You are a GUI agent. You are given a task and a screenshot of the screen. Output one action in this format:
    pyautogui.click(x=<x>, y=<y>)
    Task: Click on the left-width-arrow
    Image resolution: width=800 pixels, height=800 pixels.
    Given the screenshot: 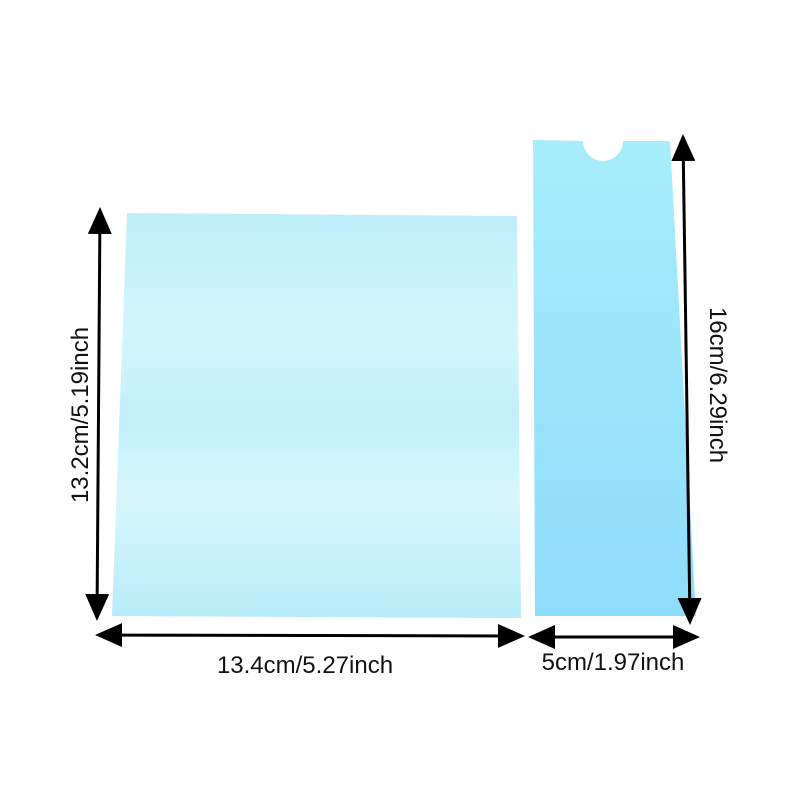 What is the action you would take?
    pyautogui.click(x=310, y=635)
    